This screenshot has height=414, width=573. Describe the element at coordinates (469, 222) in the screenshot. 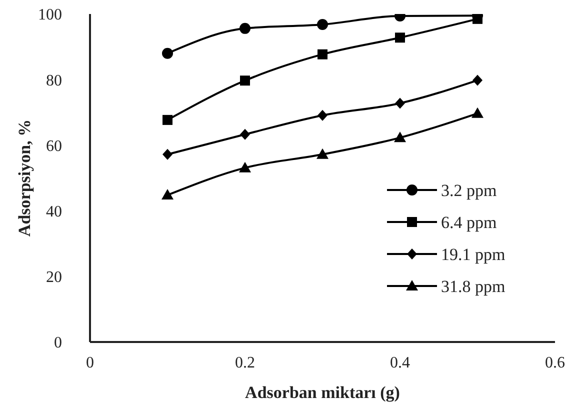

I see `legend-label: 6.4 ppm` at that location.